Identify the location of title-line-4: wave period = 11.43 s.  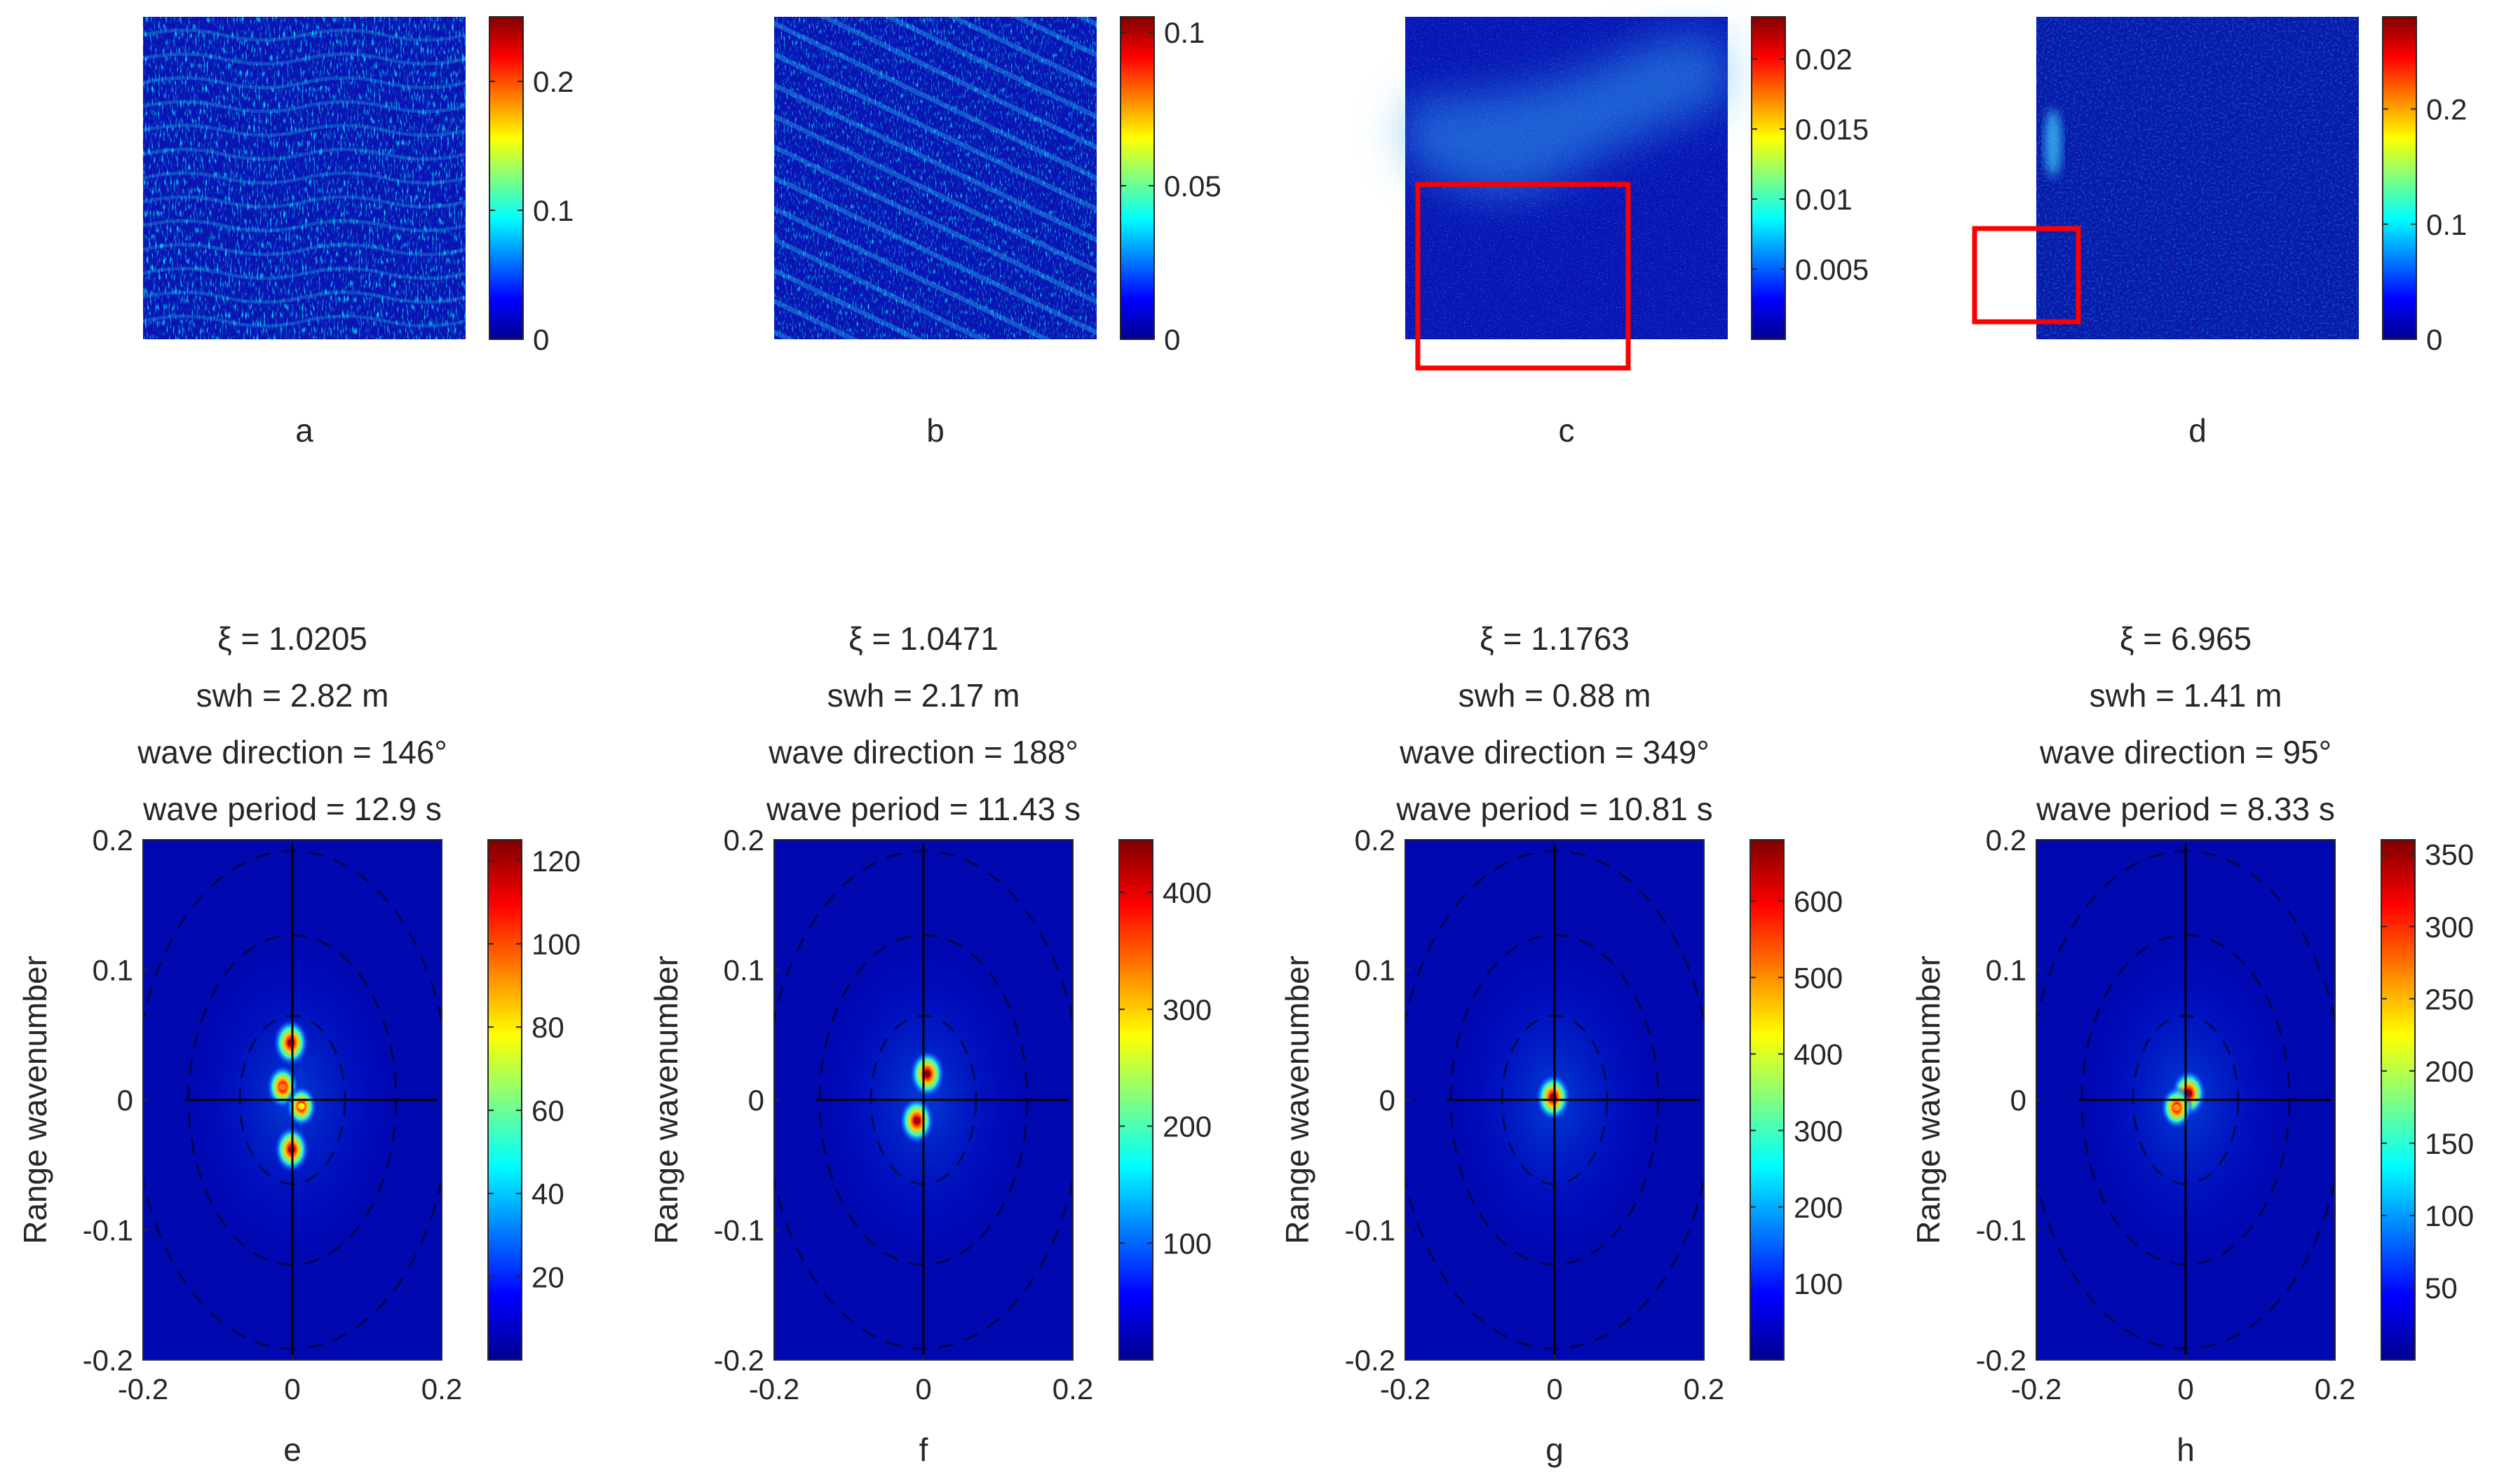
(924, 809).